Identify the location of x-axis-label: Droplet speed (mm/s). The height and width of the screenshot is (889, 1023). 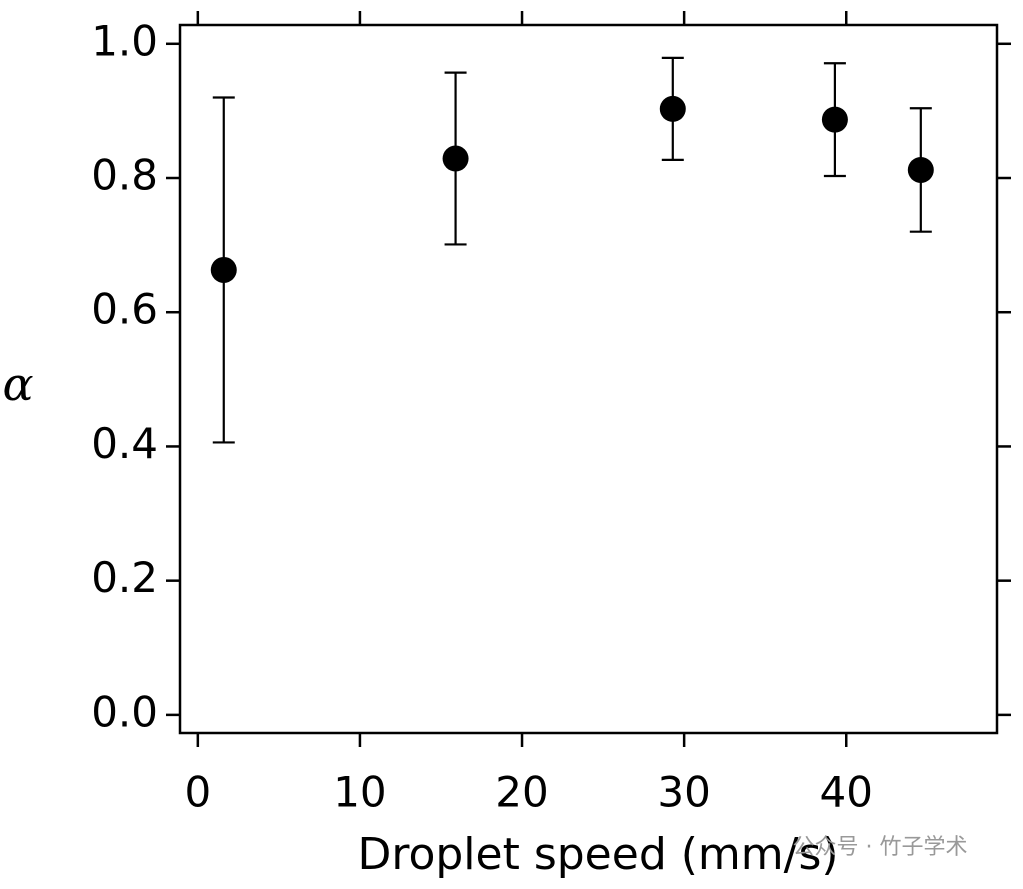
(597, 854).